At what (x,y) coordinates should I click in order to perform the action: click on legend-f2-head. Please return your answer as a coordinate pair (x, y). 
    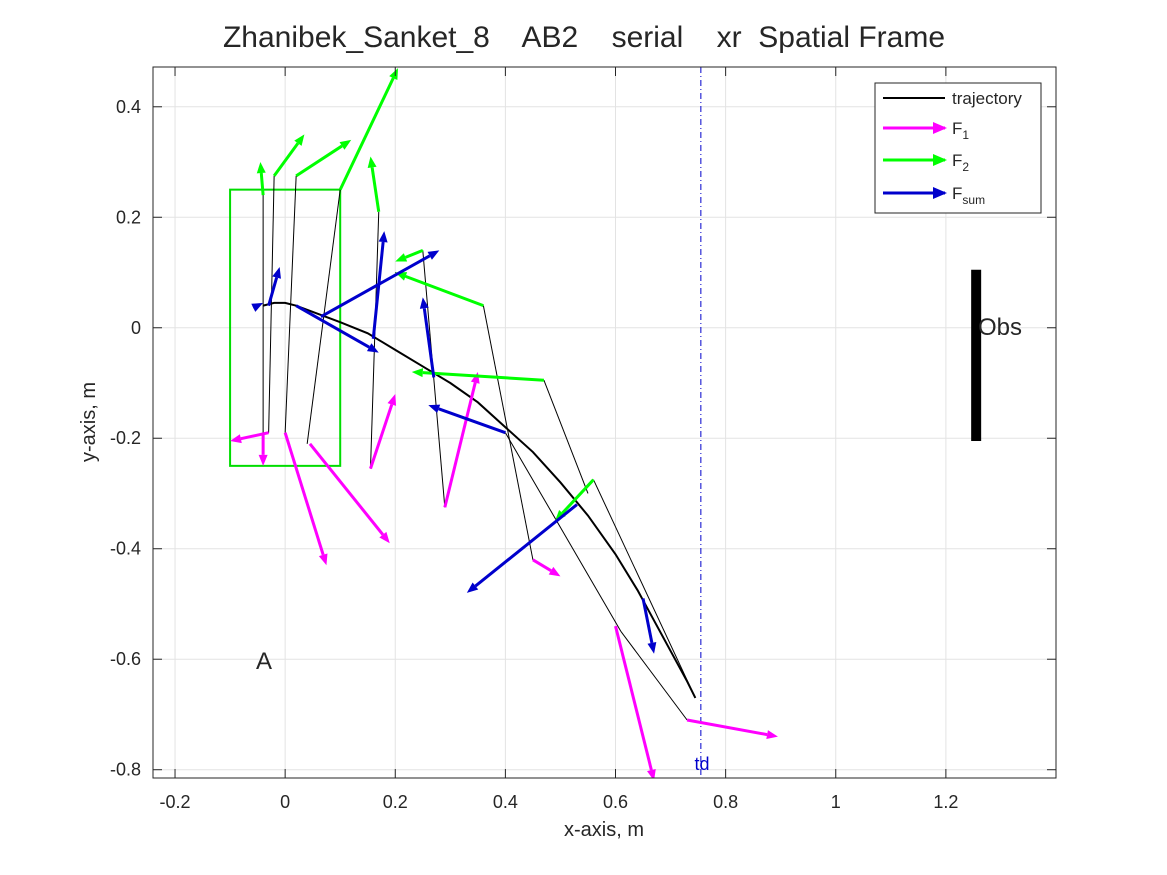
    Looking at the image, I should click on (940, 160).